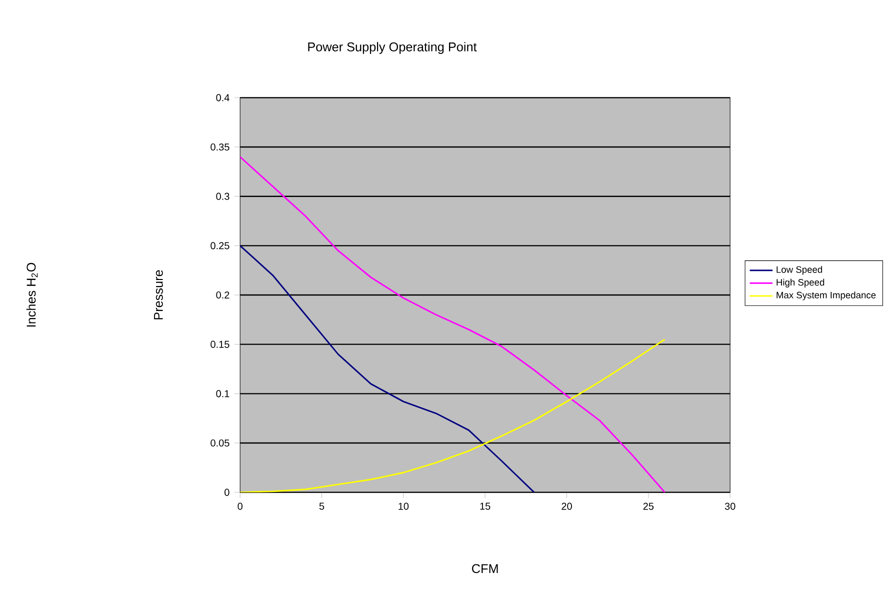 The height and width of the screenshot is (592, 894). What do you see at coordinates (223, 394) in the screenshot?
I see `y-tick-label: 0.1` at bounding box center [223, 394].